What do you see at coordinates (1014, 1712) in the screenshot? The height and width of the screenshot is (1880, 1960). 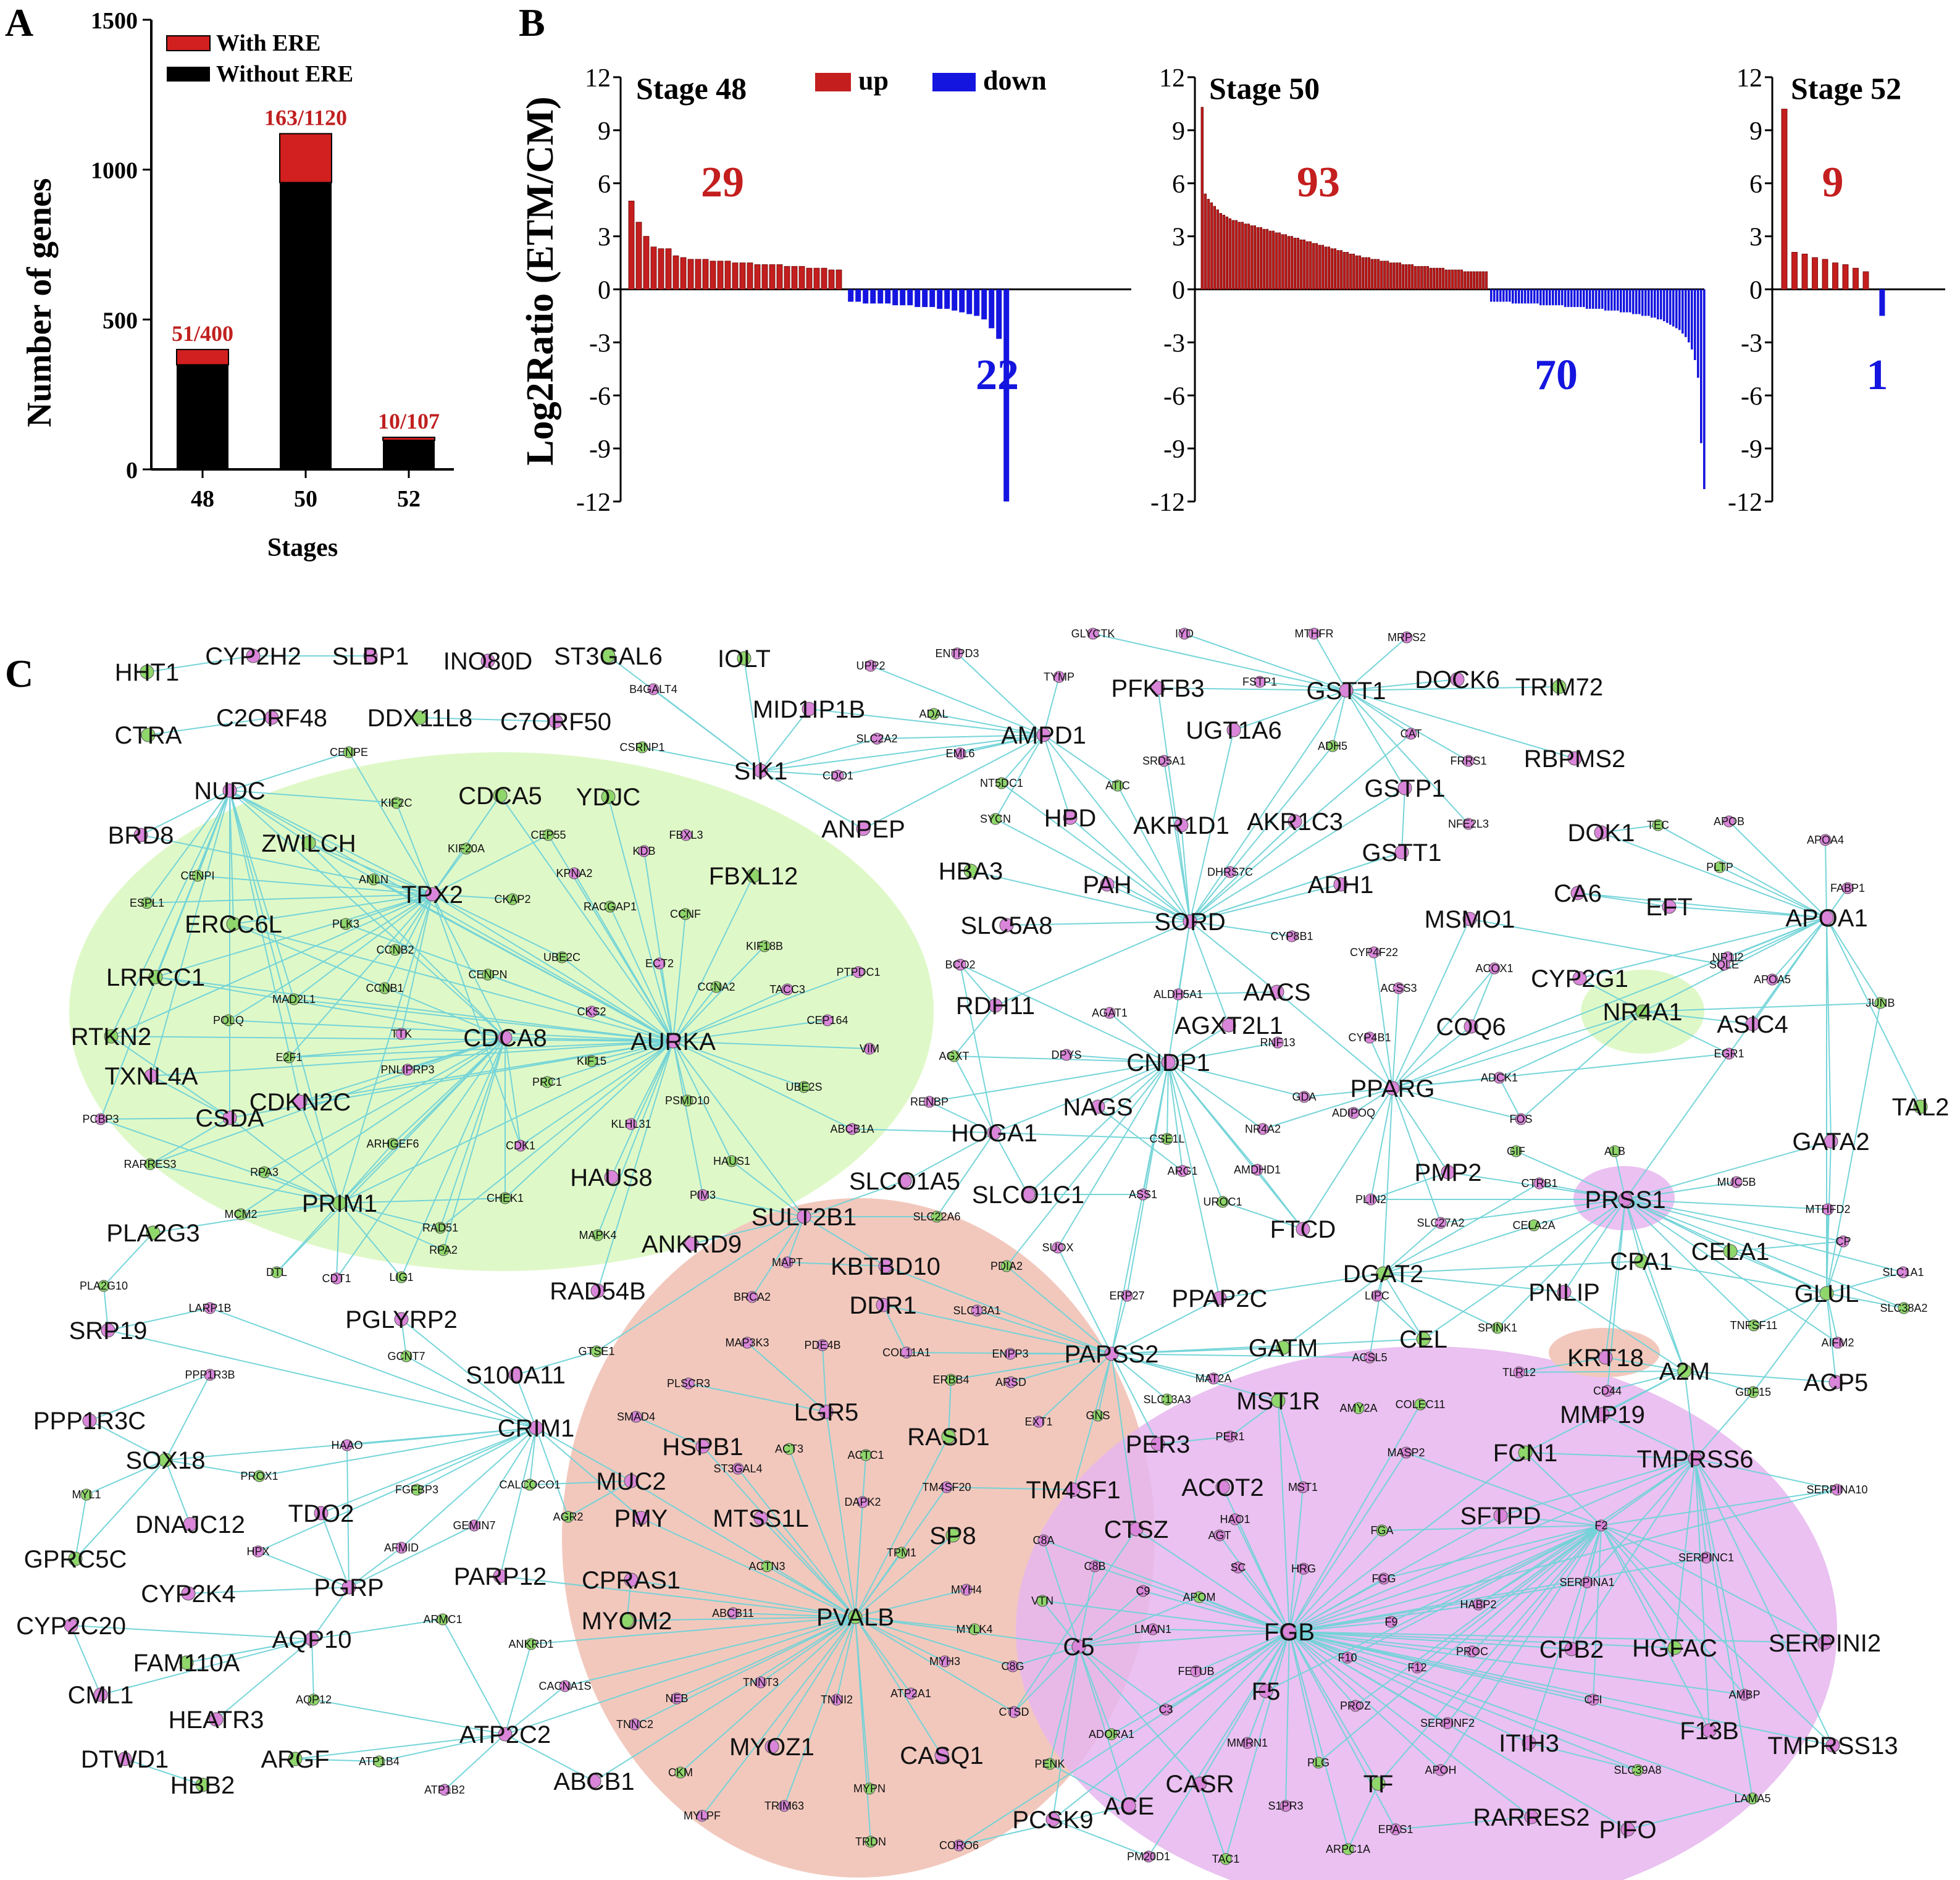 I see `gene-node: CTSD` at bounding box center [1014, 1712].